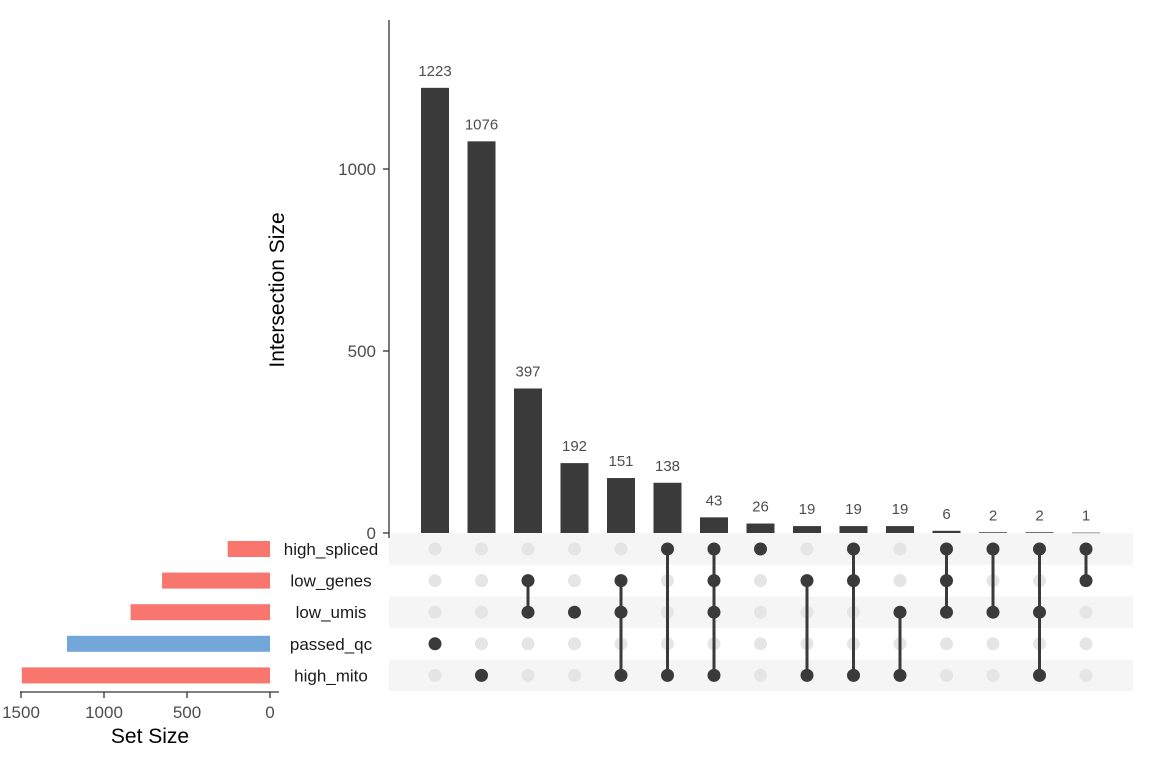 The height and width of the screenshot is (768, 1152). I want to click on intersection-bar-label: 138, so click(667, 466).